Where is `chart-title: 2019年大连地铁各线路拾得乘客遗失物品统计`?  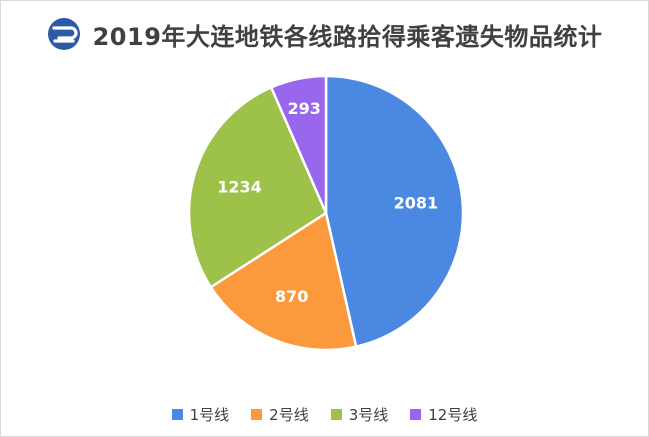
chart-title: 2019年大连地铁各线路拾得乘客遗失物品统计 is located at coordinates (347, 36).